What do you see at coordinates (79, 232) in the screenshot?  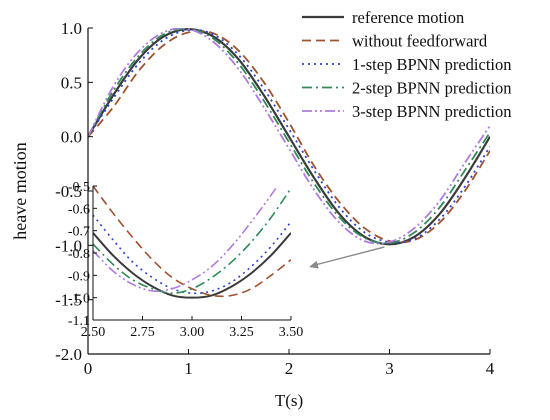 I see `inset-y-tick-label: -0.7` at bounding box center [79, 232].